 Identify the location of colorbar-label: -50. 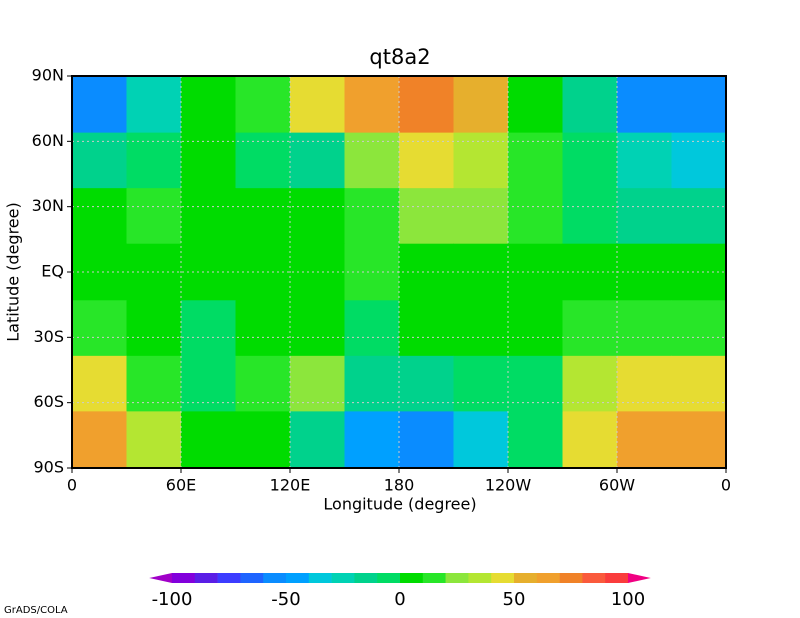
(285, 599).